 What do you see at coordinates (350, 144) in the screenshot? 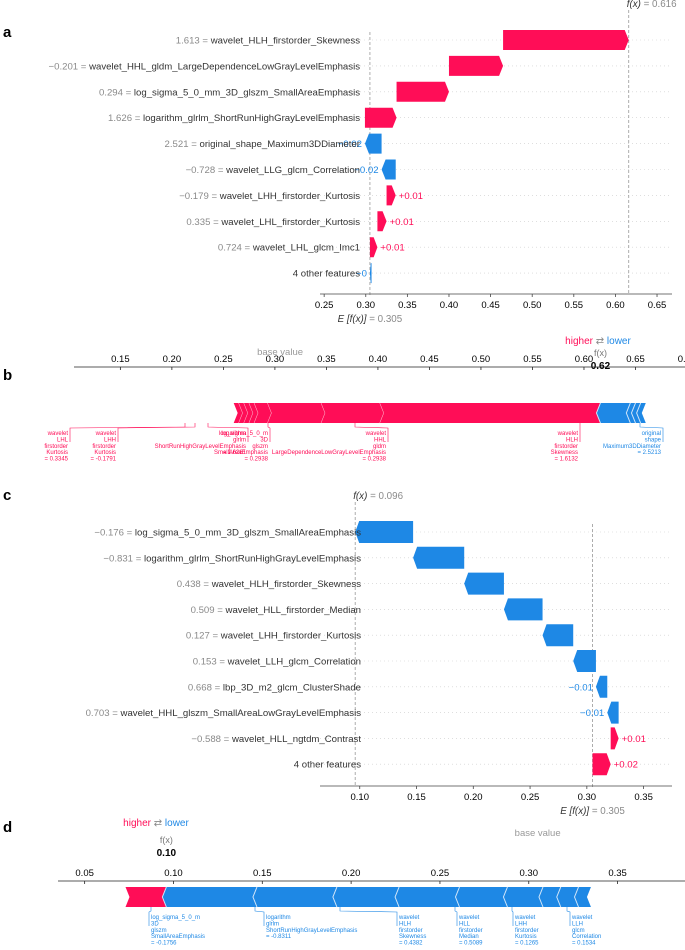
I see `contrib-label: −0.02` at bounding box center [350, 144].